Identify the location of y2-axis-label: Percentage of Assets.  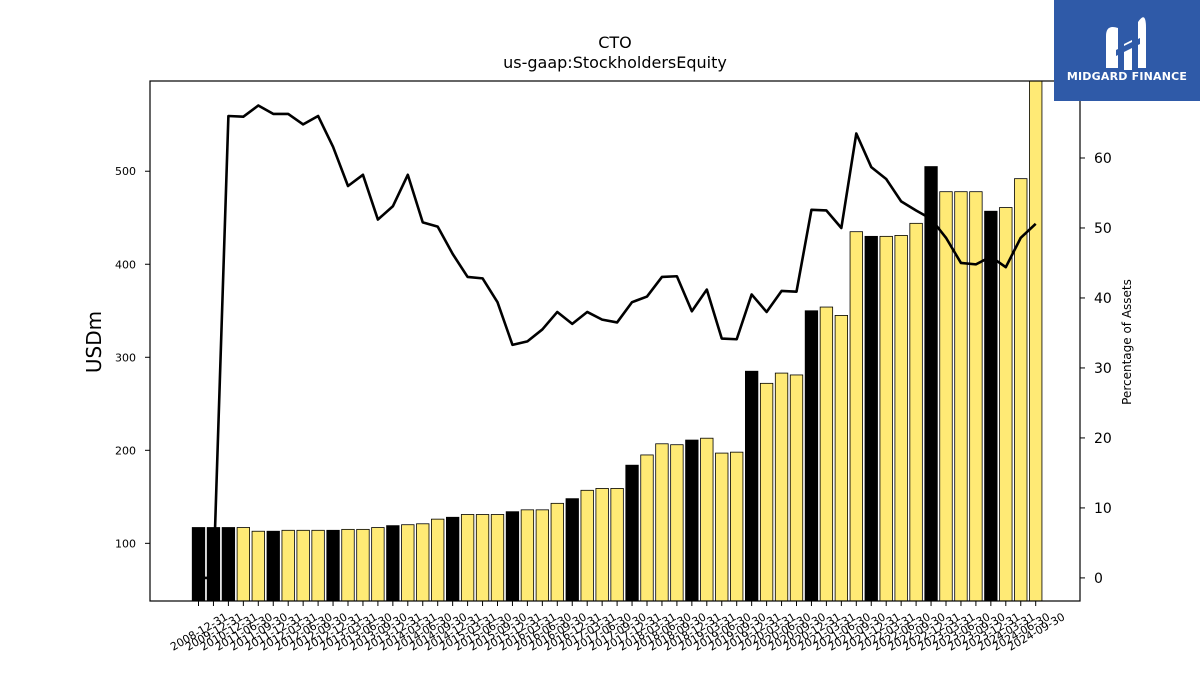
(1127, 342).